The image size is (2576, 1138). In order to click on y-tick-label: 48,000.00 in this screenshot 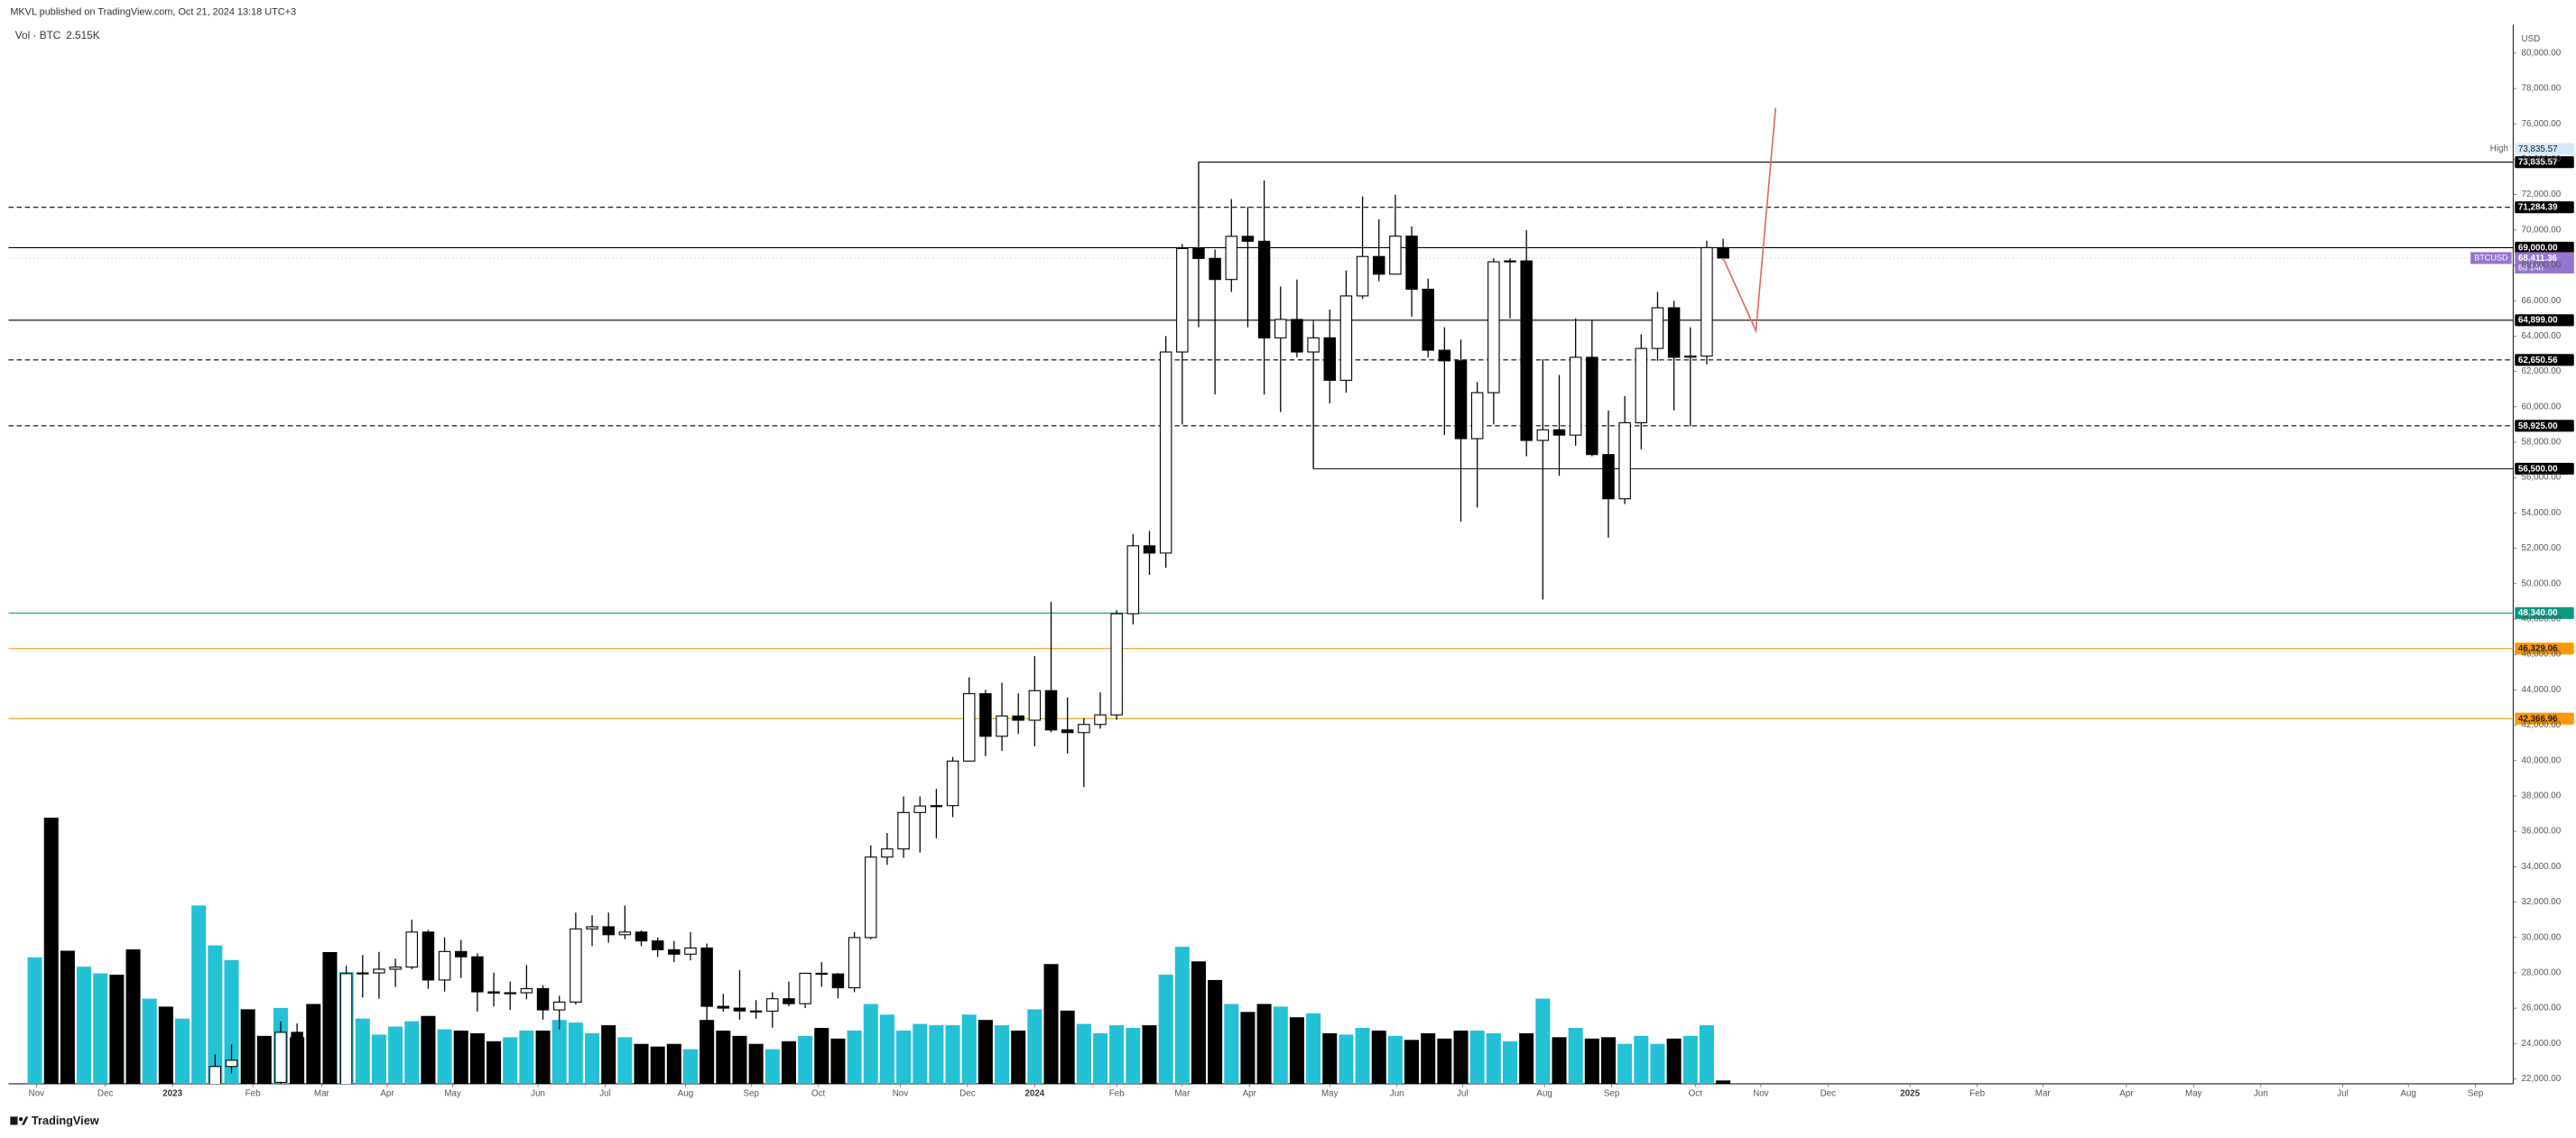, I will do `click(2542, 620)`.